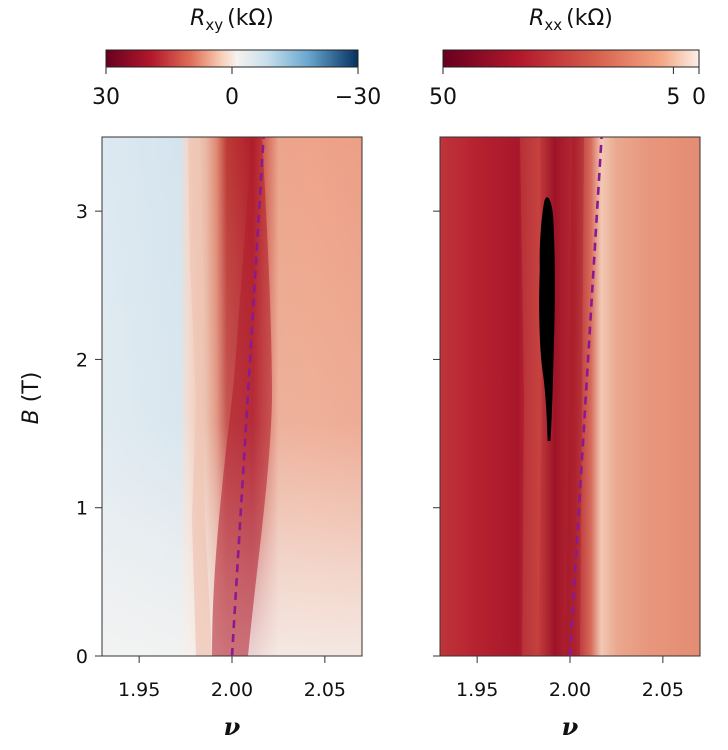  What do you see at coordinates (673, 97) in the screenshot?
I see `colorbar-tick-label-rxx: 5` at bounding box center [673, 97].